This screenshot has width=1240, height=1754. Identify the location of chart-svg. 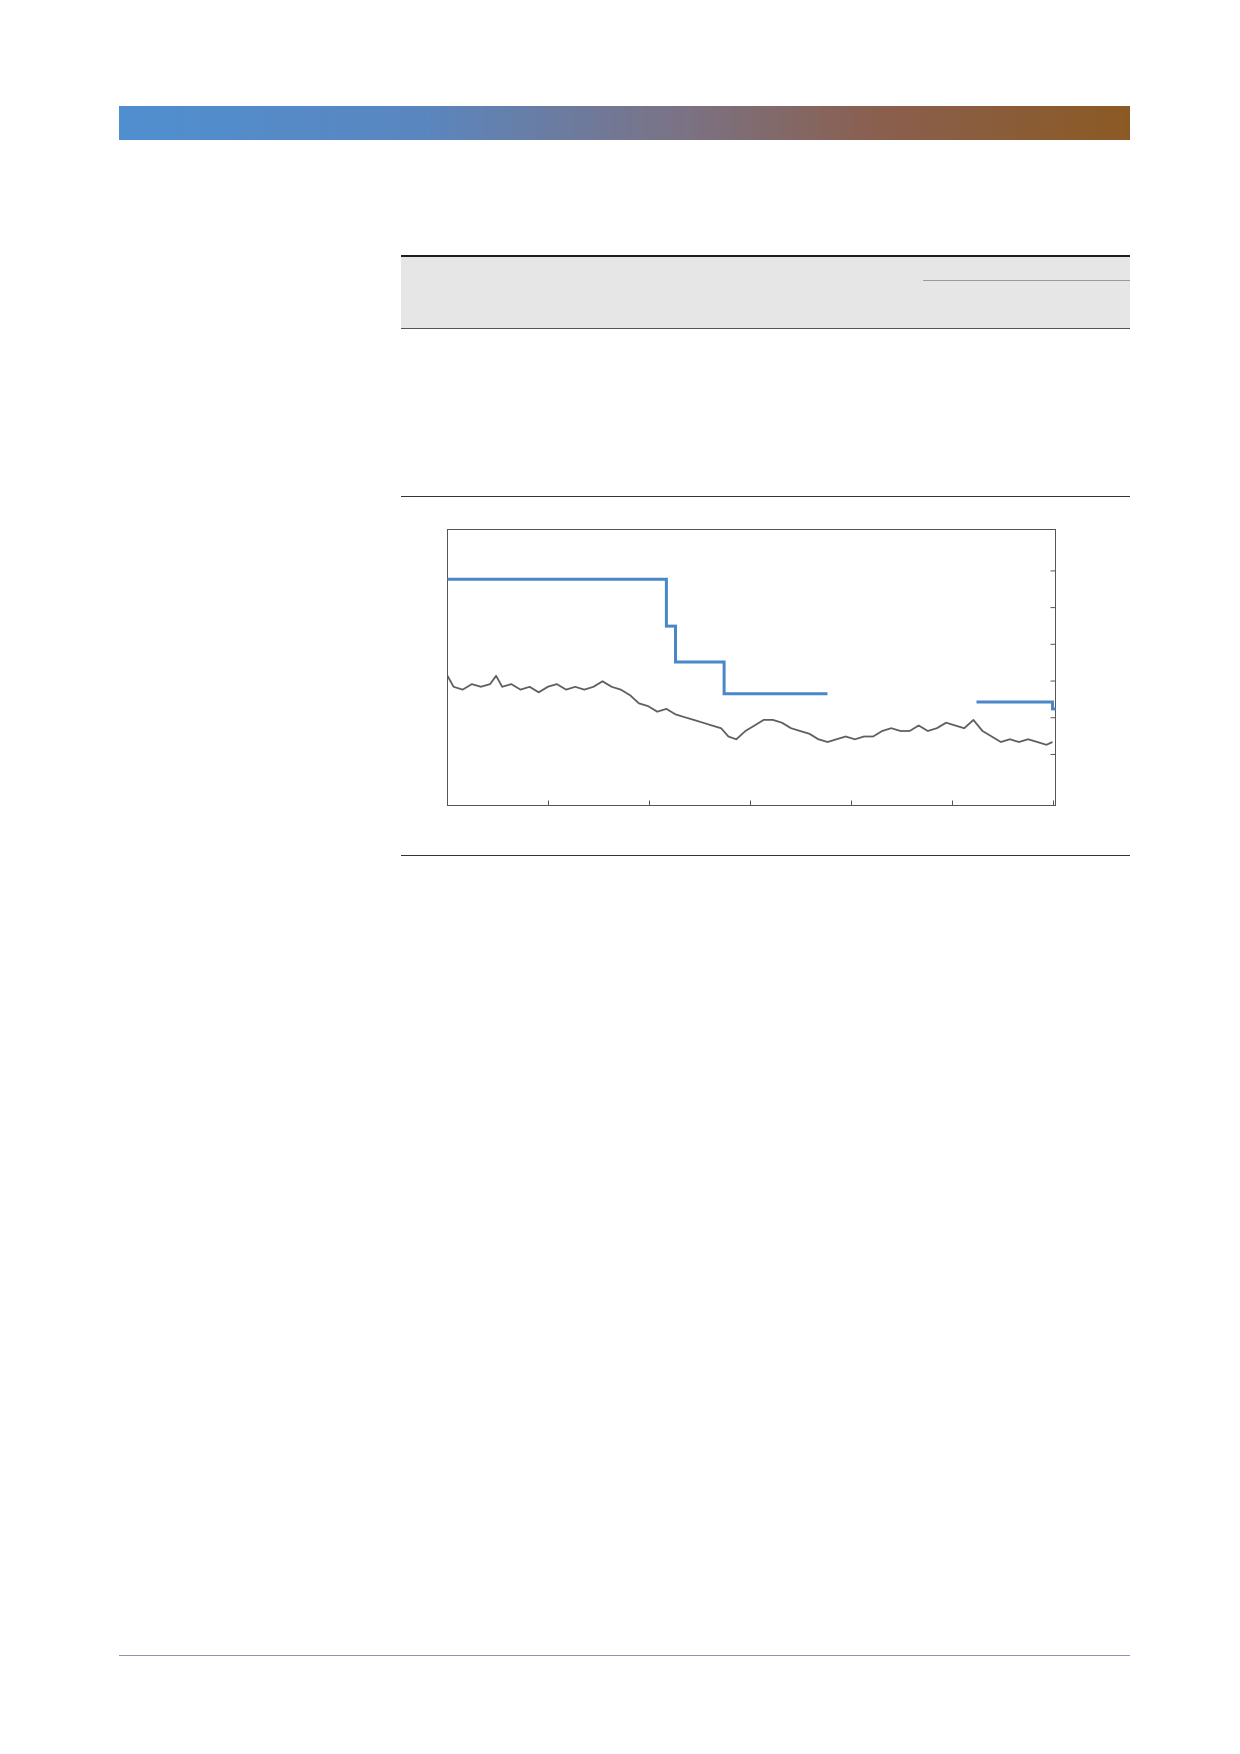
(751, 667).